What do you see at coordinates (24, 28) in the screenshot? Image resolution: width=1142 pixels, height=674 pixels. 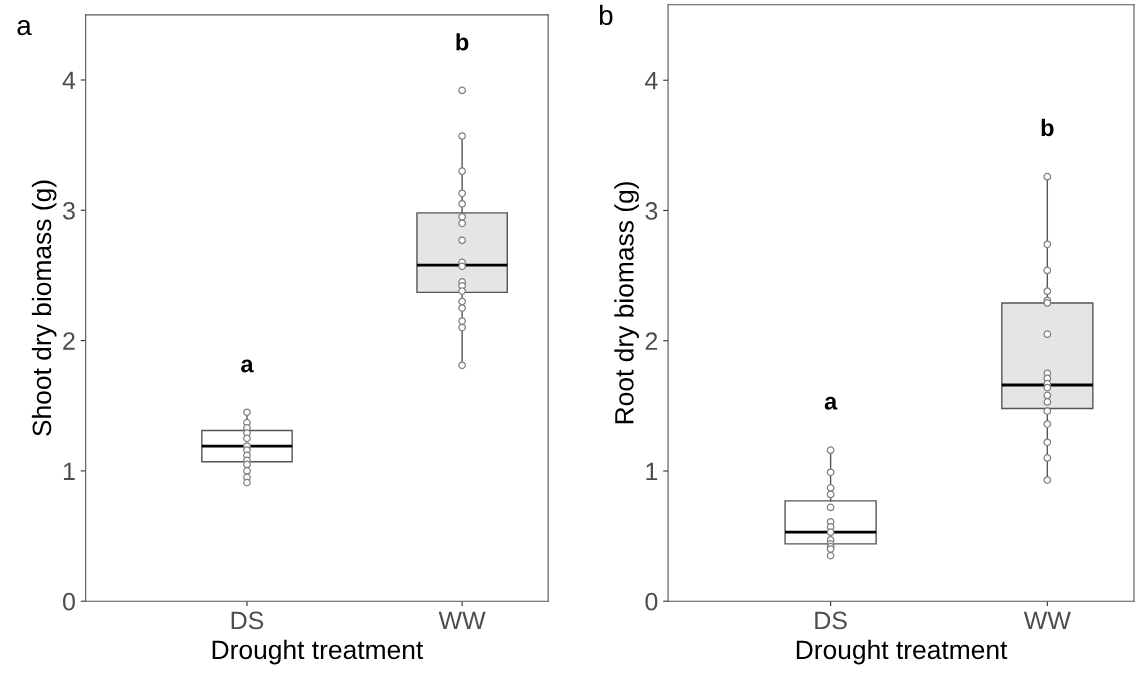 I see `chart-title: a` at bounding box center [24, 28].